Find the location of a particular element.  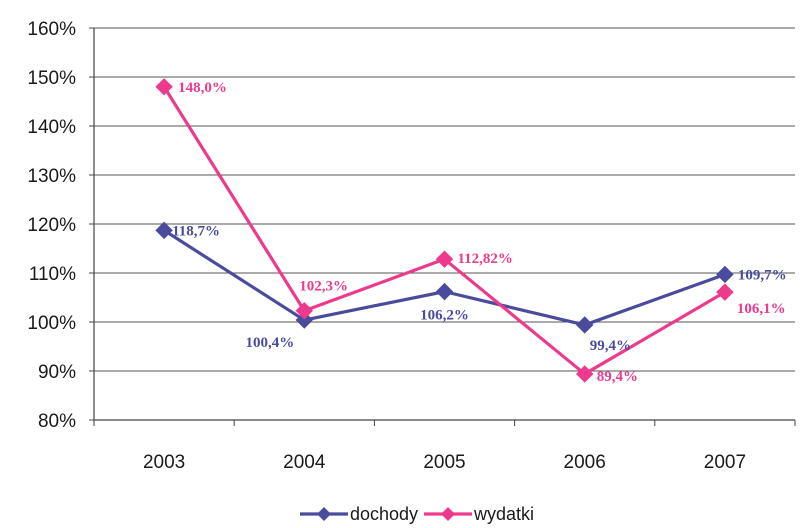

data-label-dochody: 109,7% is located at coordinates (762, 275).